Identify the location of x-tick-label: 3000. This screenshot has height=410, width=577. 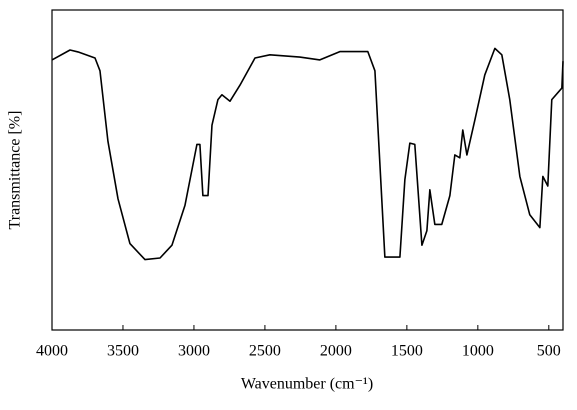
(194, 351).